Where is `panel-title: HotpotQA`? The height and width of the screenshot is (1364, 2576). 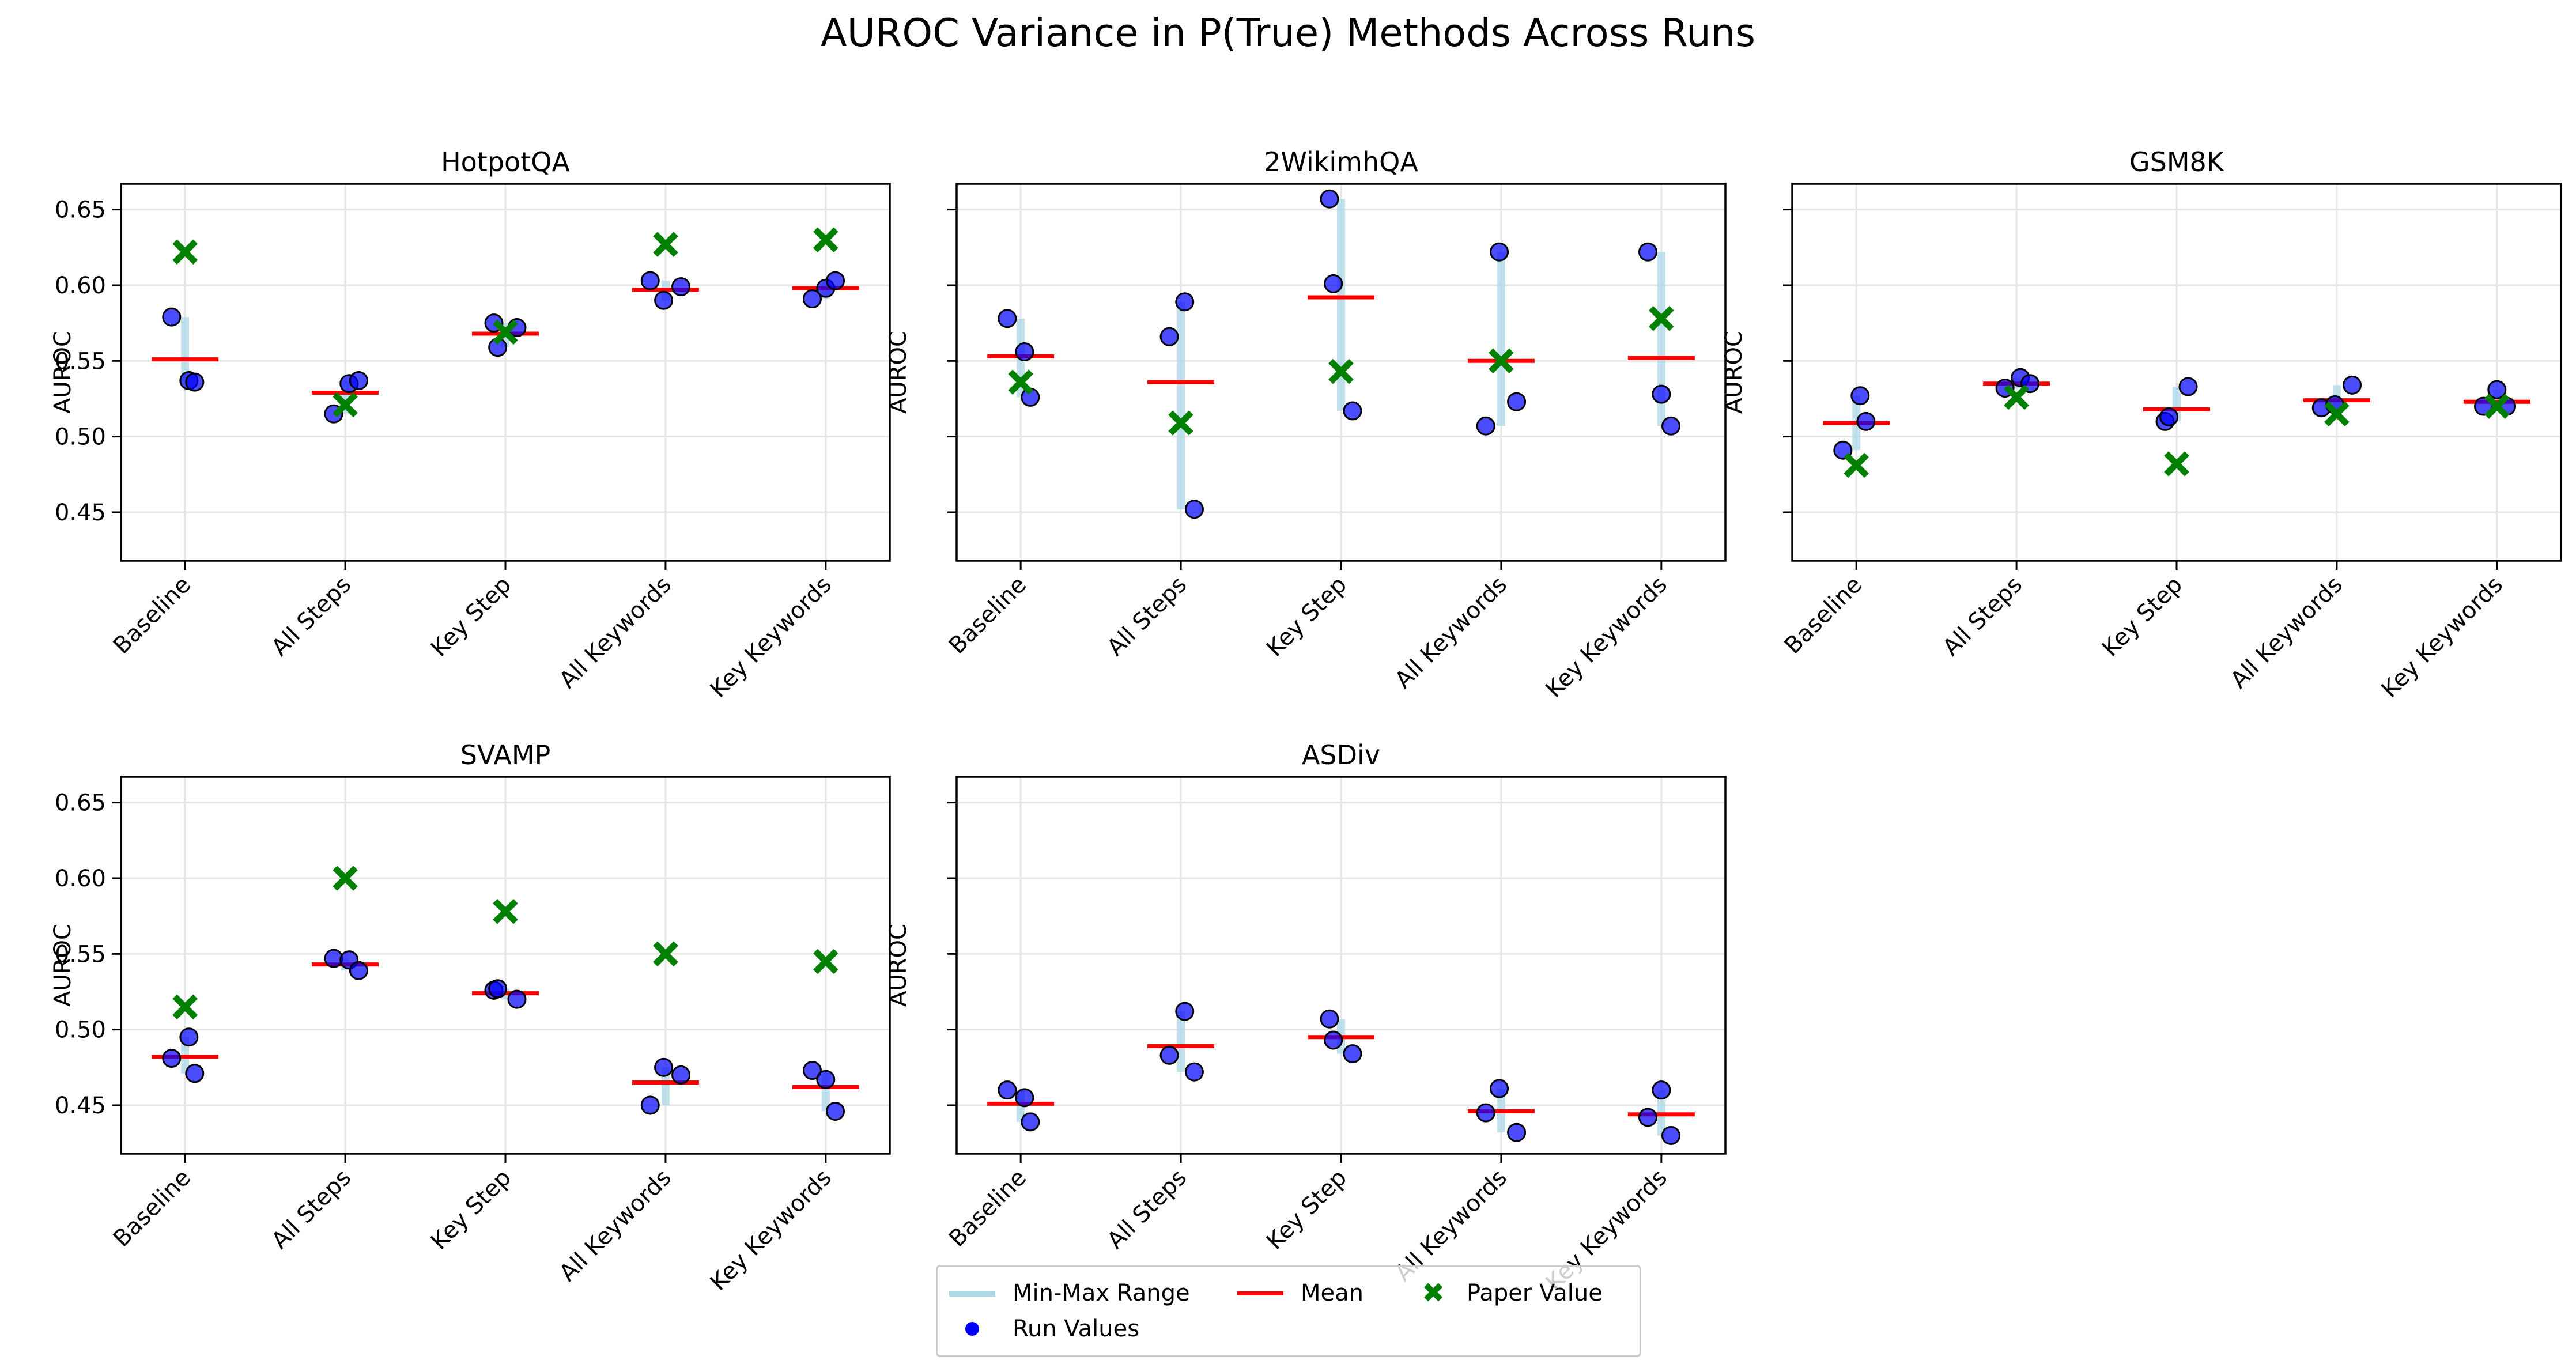 panel-title: HotpotQA is located at coordinates (505, 161).